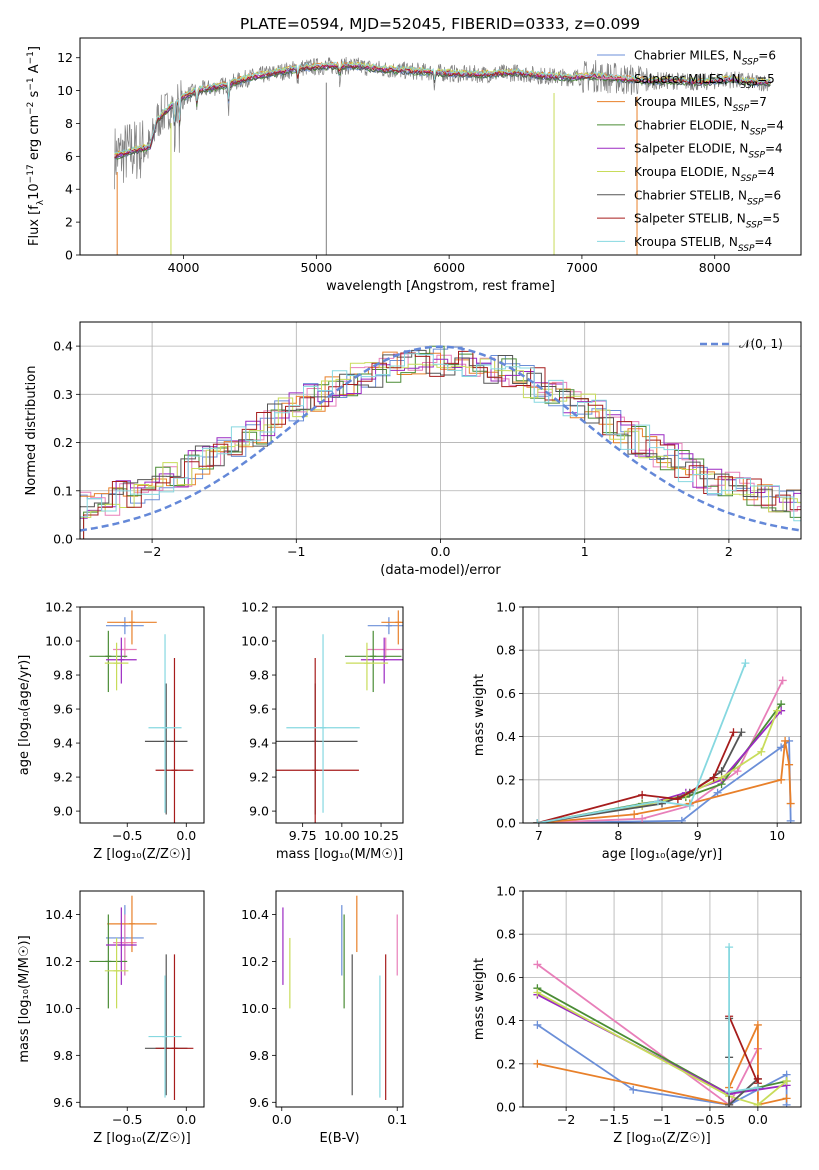 The image size is (819, 1170). I want to click on y-axis-label-part: −2, so click(31, 108).